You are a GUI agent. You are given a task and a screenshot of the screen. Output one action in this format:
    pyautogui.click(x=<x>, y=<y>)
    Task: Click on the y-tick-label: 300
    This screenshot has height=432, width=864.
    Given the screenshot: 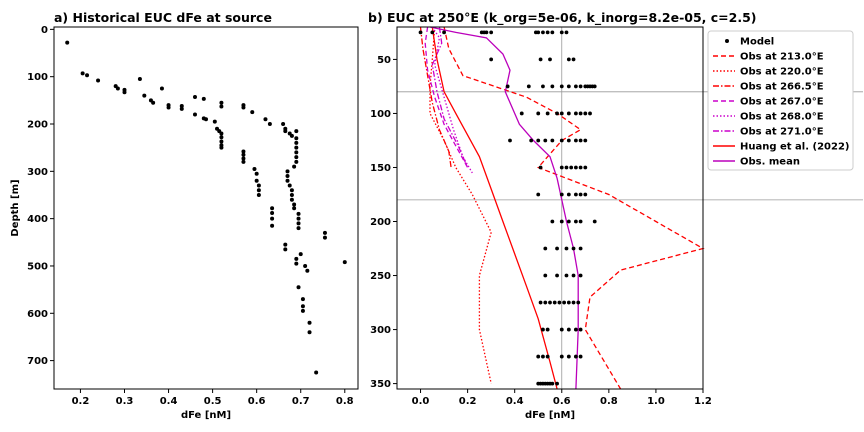 What is the action you would take?
    pyautogui.click(x=380, y=330)
    